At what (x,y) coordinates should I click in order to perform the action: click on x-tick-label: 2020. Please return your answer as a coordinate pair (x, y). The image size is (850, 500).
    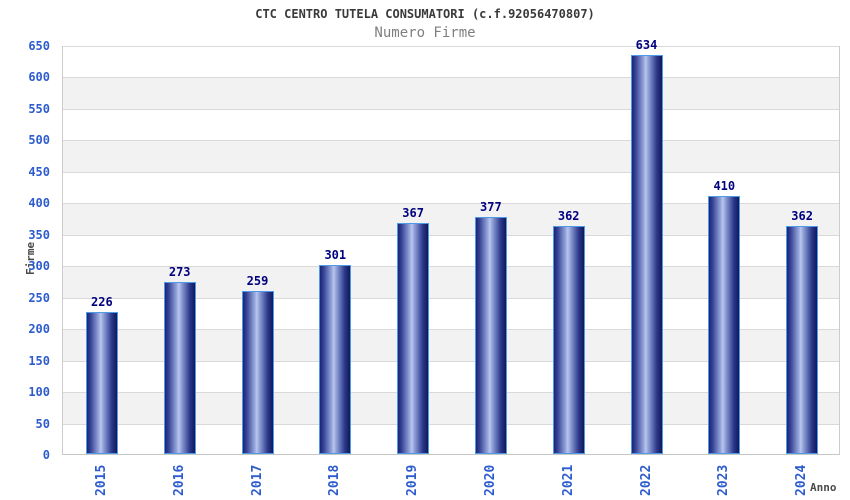
    Looking at the image, I should click on (490, 480).